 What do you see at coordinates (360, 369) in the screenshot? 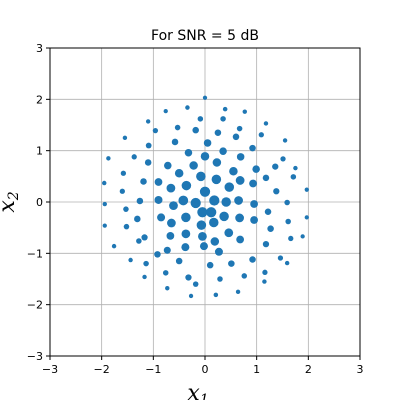
I see `x-tick-label: 3` at bounding box center [360, 369].